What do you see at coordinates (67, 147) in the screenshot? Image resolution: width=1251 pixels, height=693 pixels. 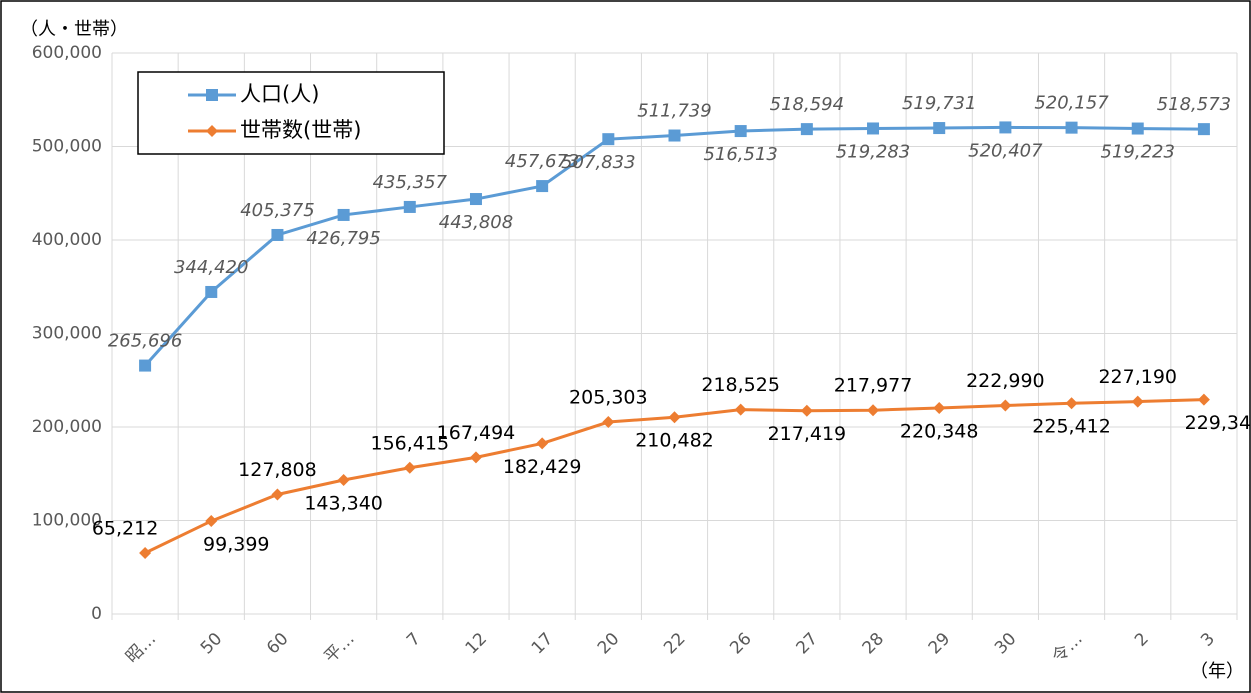 I see `y-tick-label: 500,000` at bounding box center [67, 147].